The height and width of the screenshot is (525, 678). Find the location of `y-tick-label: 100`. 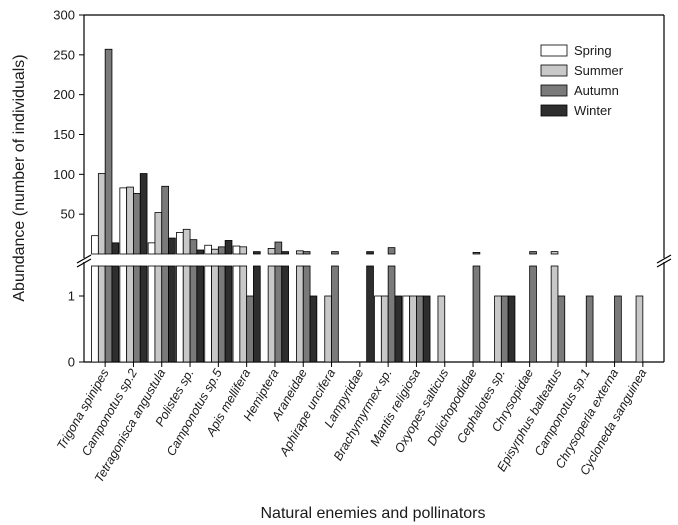

y-tick-label: 100 is located at coordinates (64, 174).